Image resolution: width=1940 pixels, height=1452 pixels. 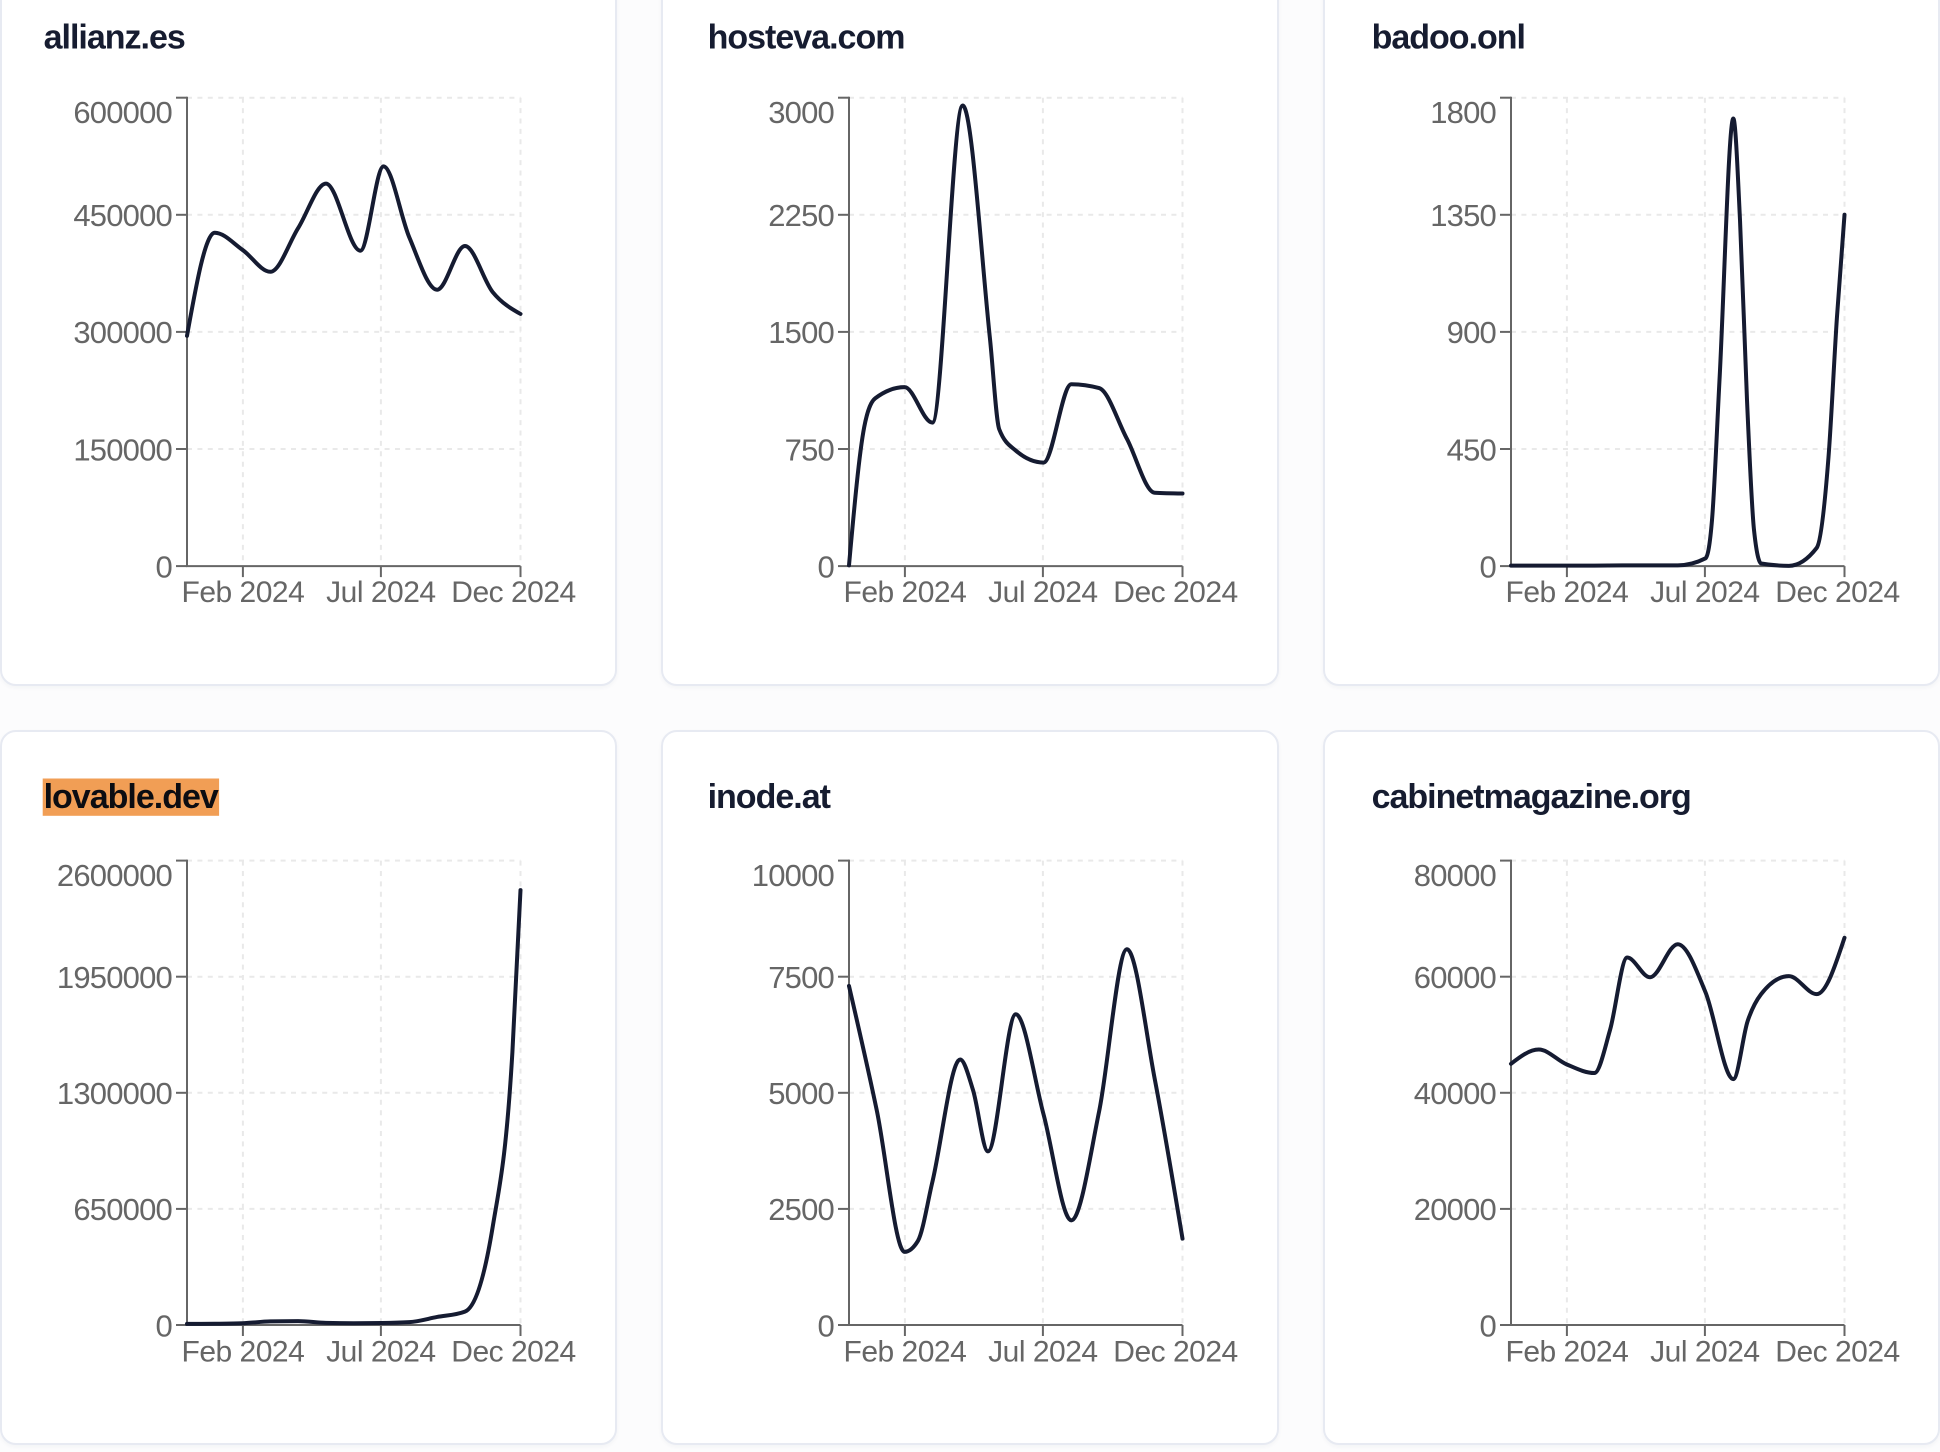 What do you see at coordinates (1463, 112) in the screenshot?
I see `svg-text: 1800` at bounding box center [1463, 112].